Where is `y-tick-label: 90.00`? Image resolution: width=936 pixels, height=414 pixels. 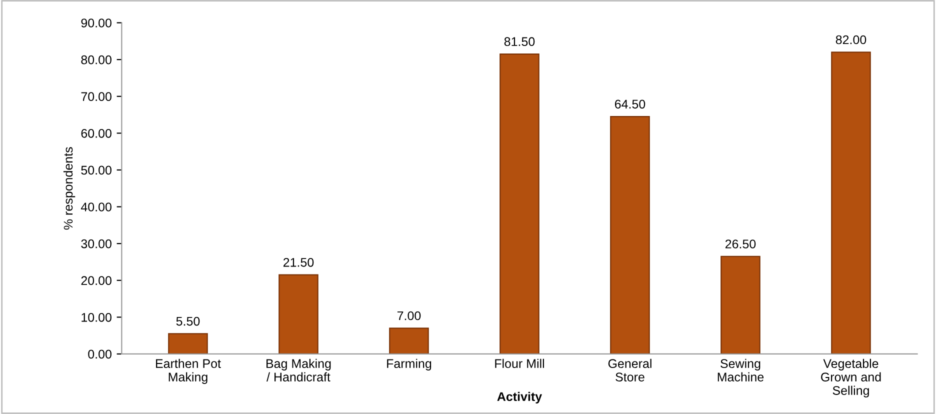
y-tick-label: 90.00 is located at coordinates (96, 23).